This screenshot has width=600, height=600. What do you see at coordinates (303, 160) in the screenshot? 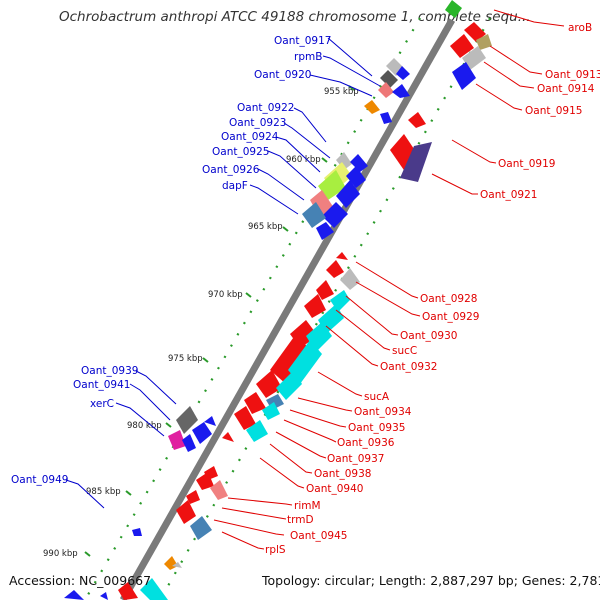
I see `tick-label-960: 960 kbp` at bounding box center [303, 160].